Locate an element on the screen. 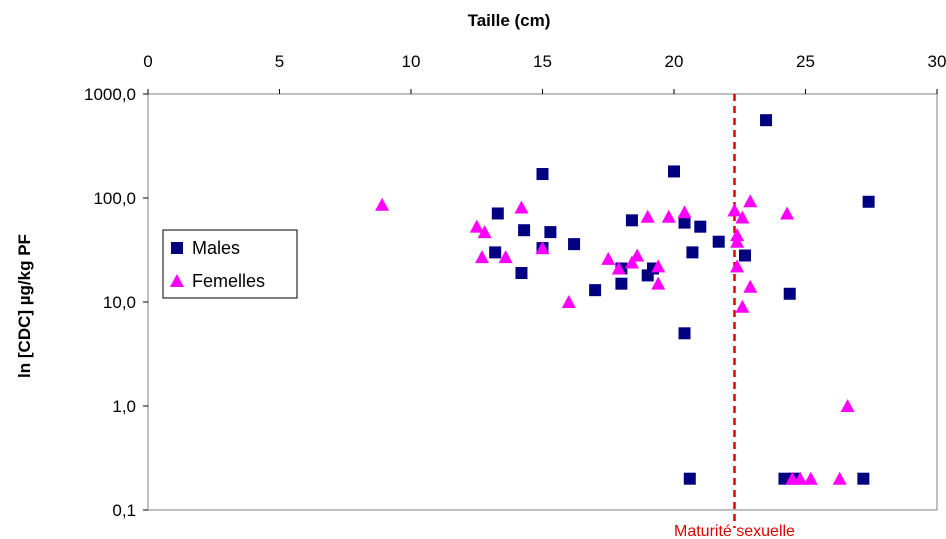  x-tick-label: 20 is located at coordinates (674, 61).